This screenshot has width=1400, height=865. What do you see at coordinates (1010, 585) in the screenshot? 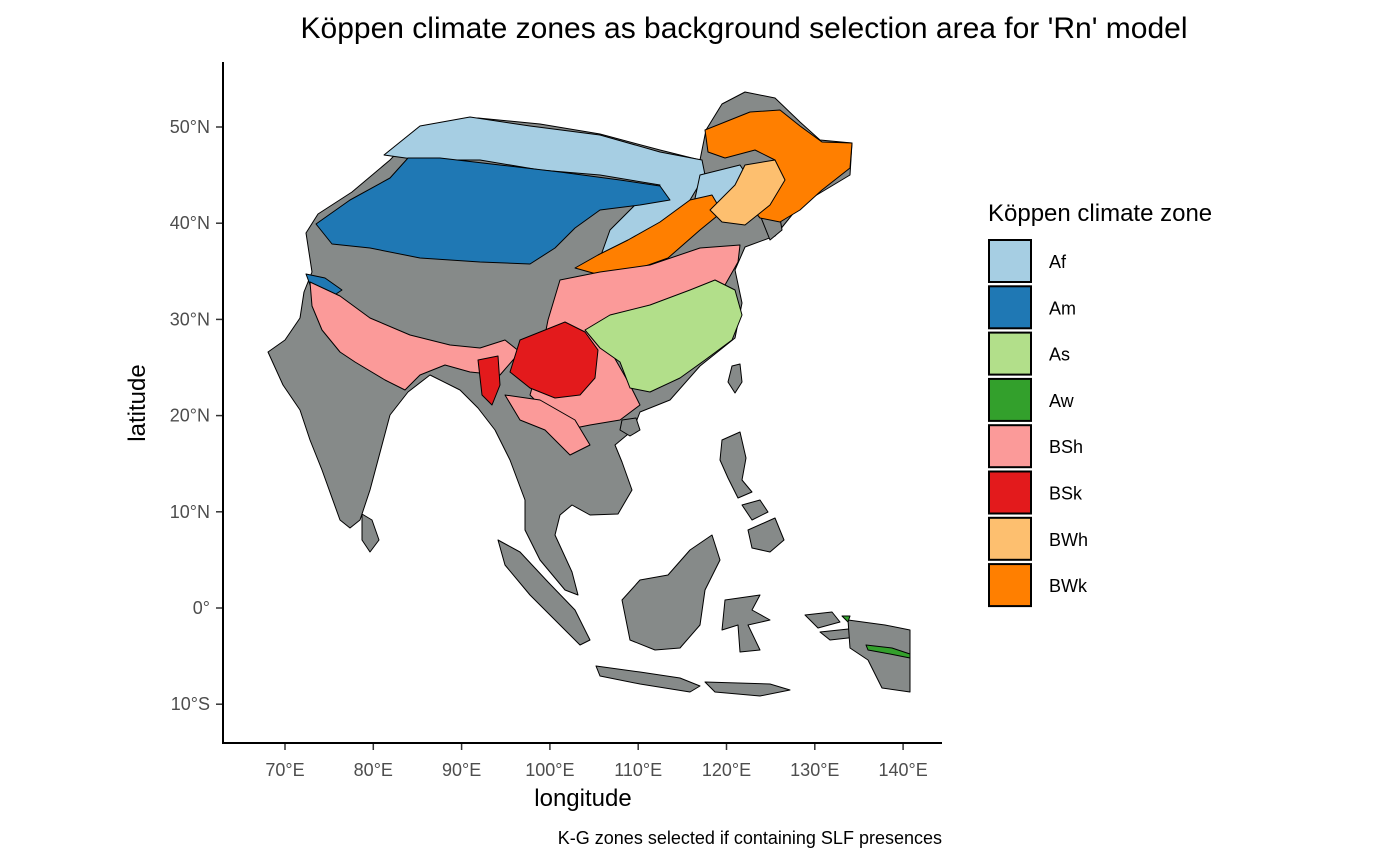
I see `legend-key-bwk` at bounding box center [1010, 585].